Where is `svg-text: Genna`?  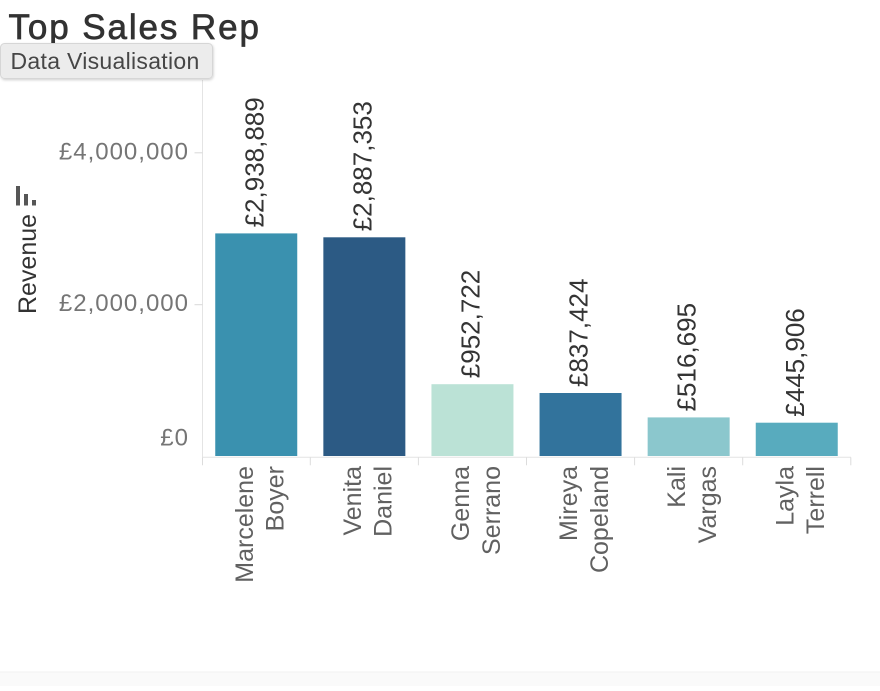 svg-text: Genna is located at coordinates (461, 503).